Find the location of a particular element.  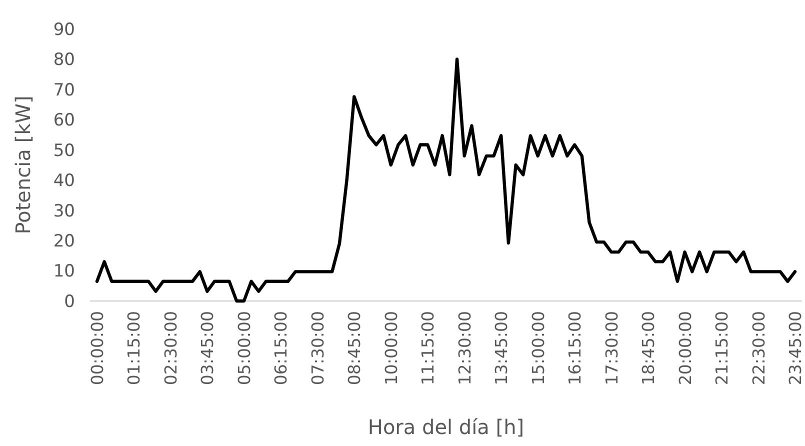

y-tick-label: 90 is located at coordinates (64, 30).